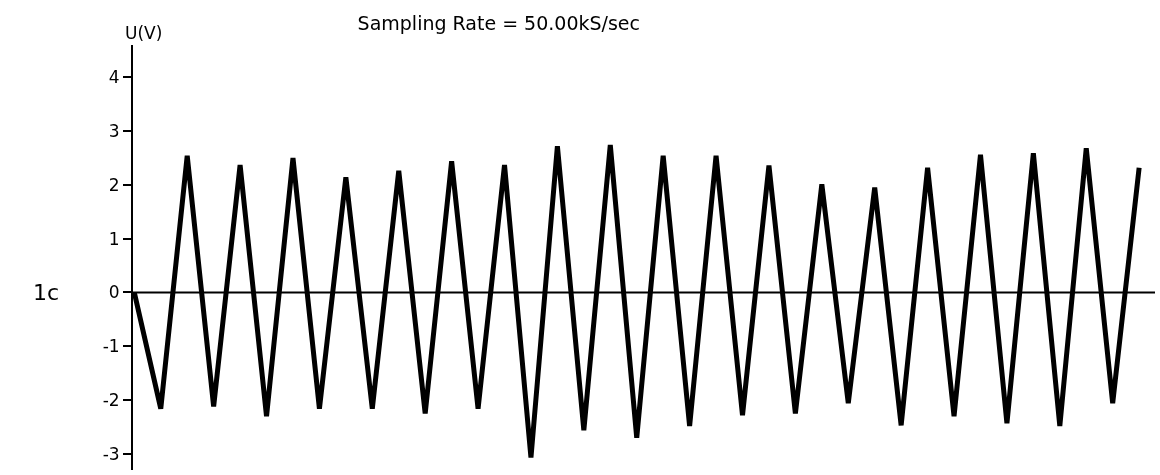  Describe the element at coordinates (144, 33) in the screenshot. I see `y-axis-title: U(V)` at that location.